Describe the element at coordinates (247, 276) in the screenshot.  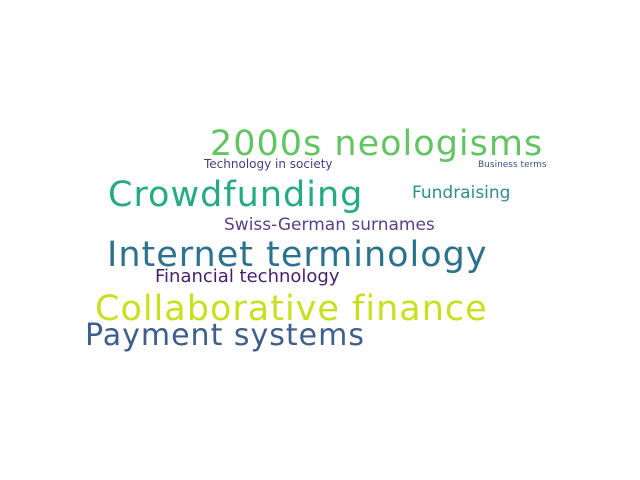
I see `word-financial-technology: Financial technology` at that location.